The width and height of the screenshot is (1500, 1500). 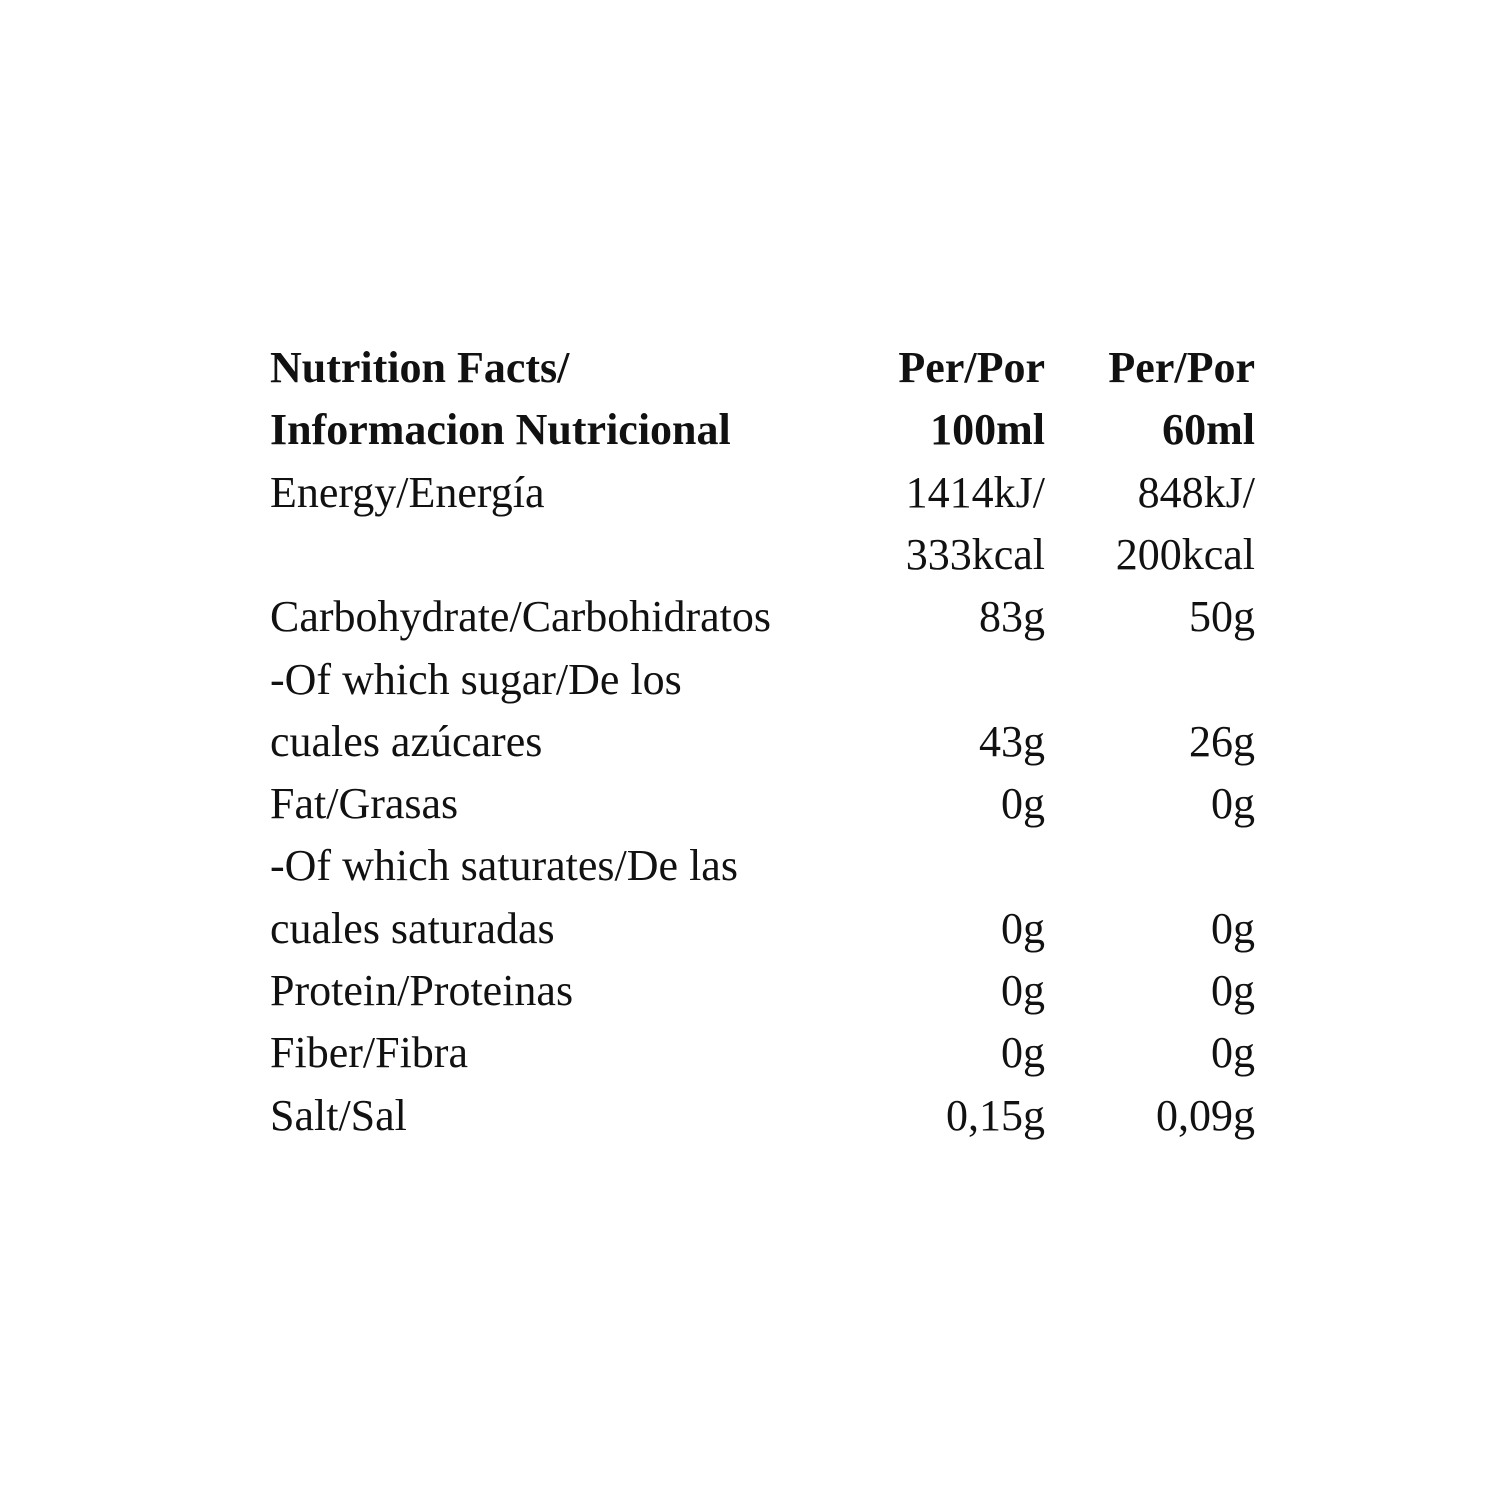 What do you see at coordinates (520, 617) in the screenshot?
I see `row-label: Carbohydrate/Carbohidratos` at bounding box center [520, 617].